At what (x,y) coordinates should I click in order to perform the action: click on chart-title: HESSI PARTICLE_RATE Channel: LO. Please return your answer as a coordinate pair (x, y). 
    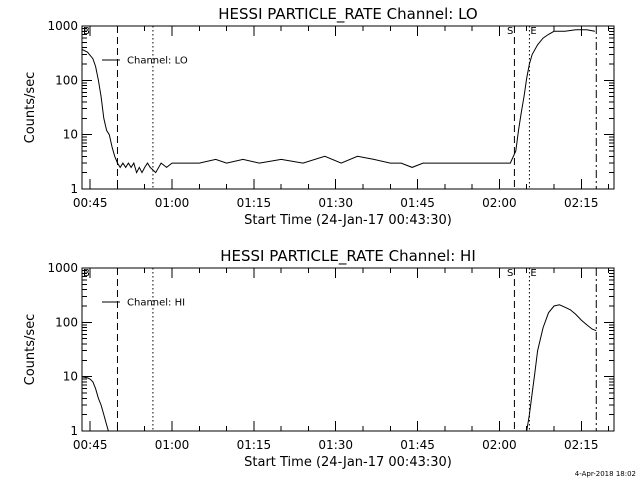
    Looking at the image, I should click on (347, 14).